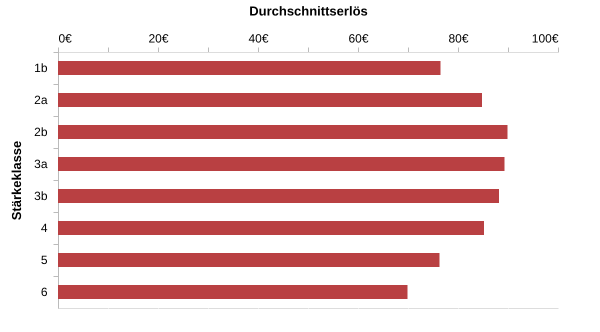  Describe the element at coordinates (41, 132) in the screenshot. I see `y-tick-label: 2b` at that location.